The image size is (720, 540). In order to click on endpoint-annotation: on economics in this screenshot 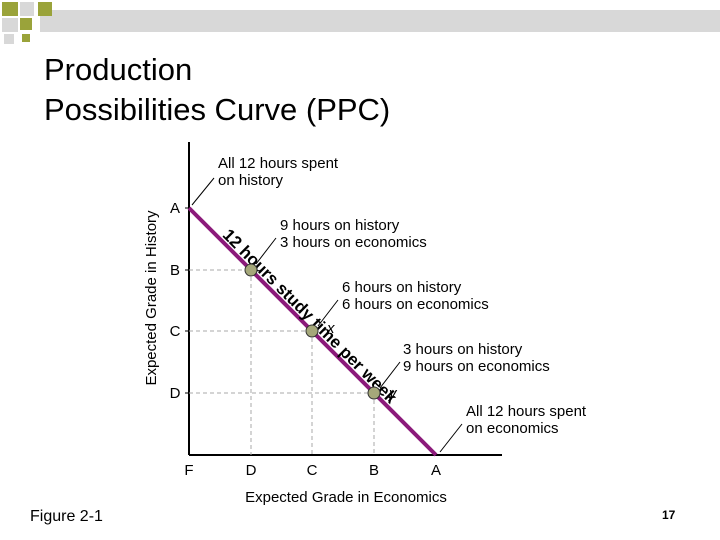, I will do `click(512, 428)`.